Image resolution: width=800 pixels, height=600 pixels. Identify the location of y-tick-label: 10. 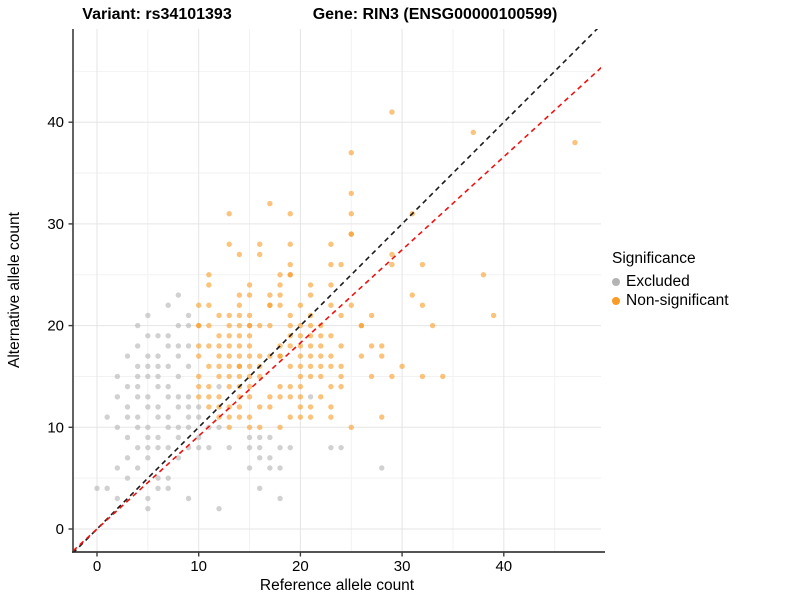
(55, 427).